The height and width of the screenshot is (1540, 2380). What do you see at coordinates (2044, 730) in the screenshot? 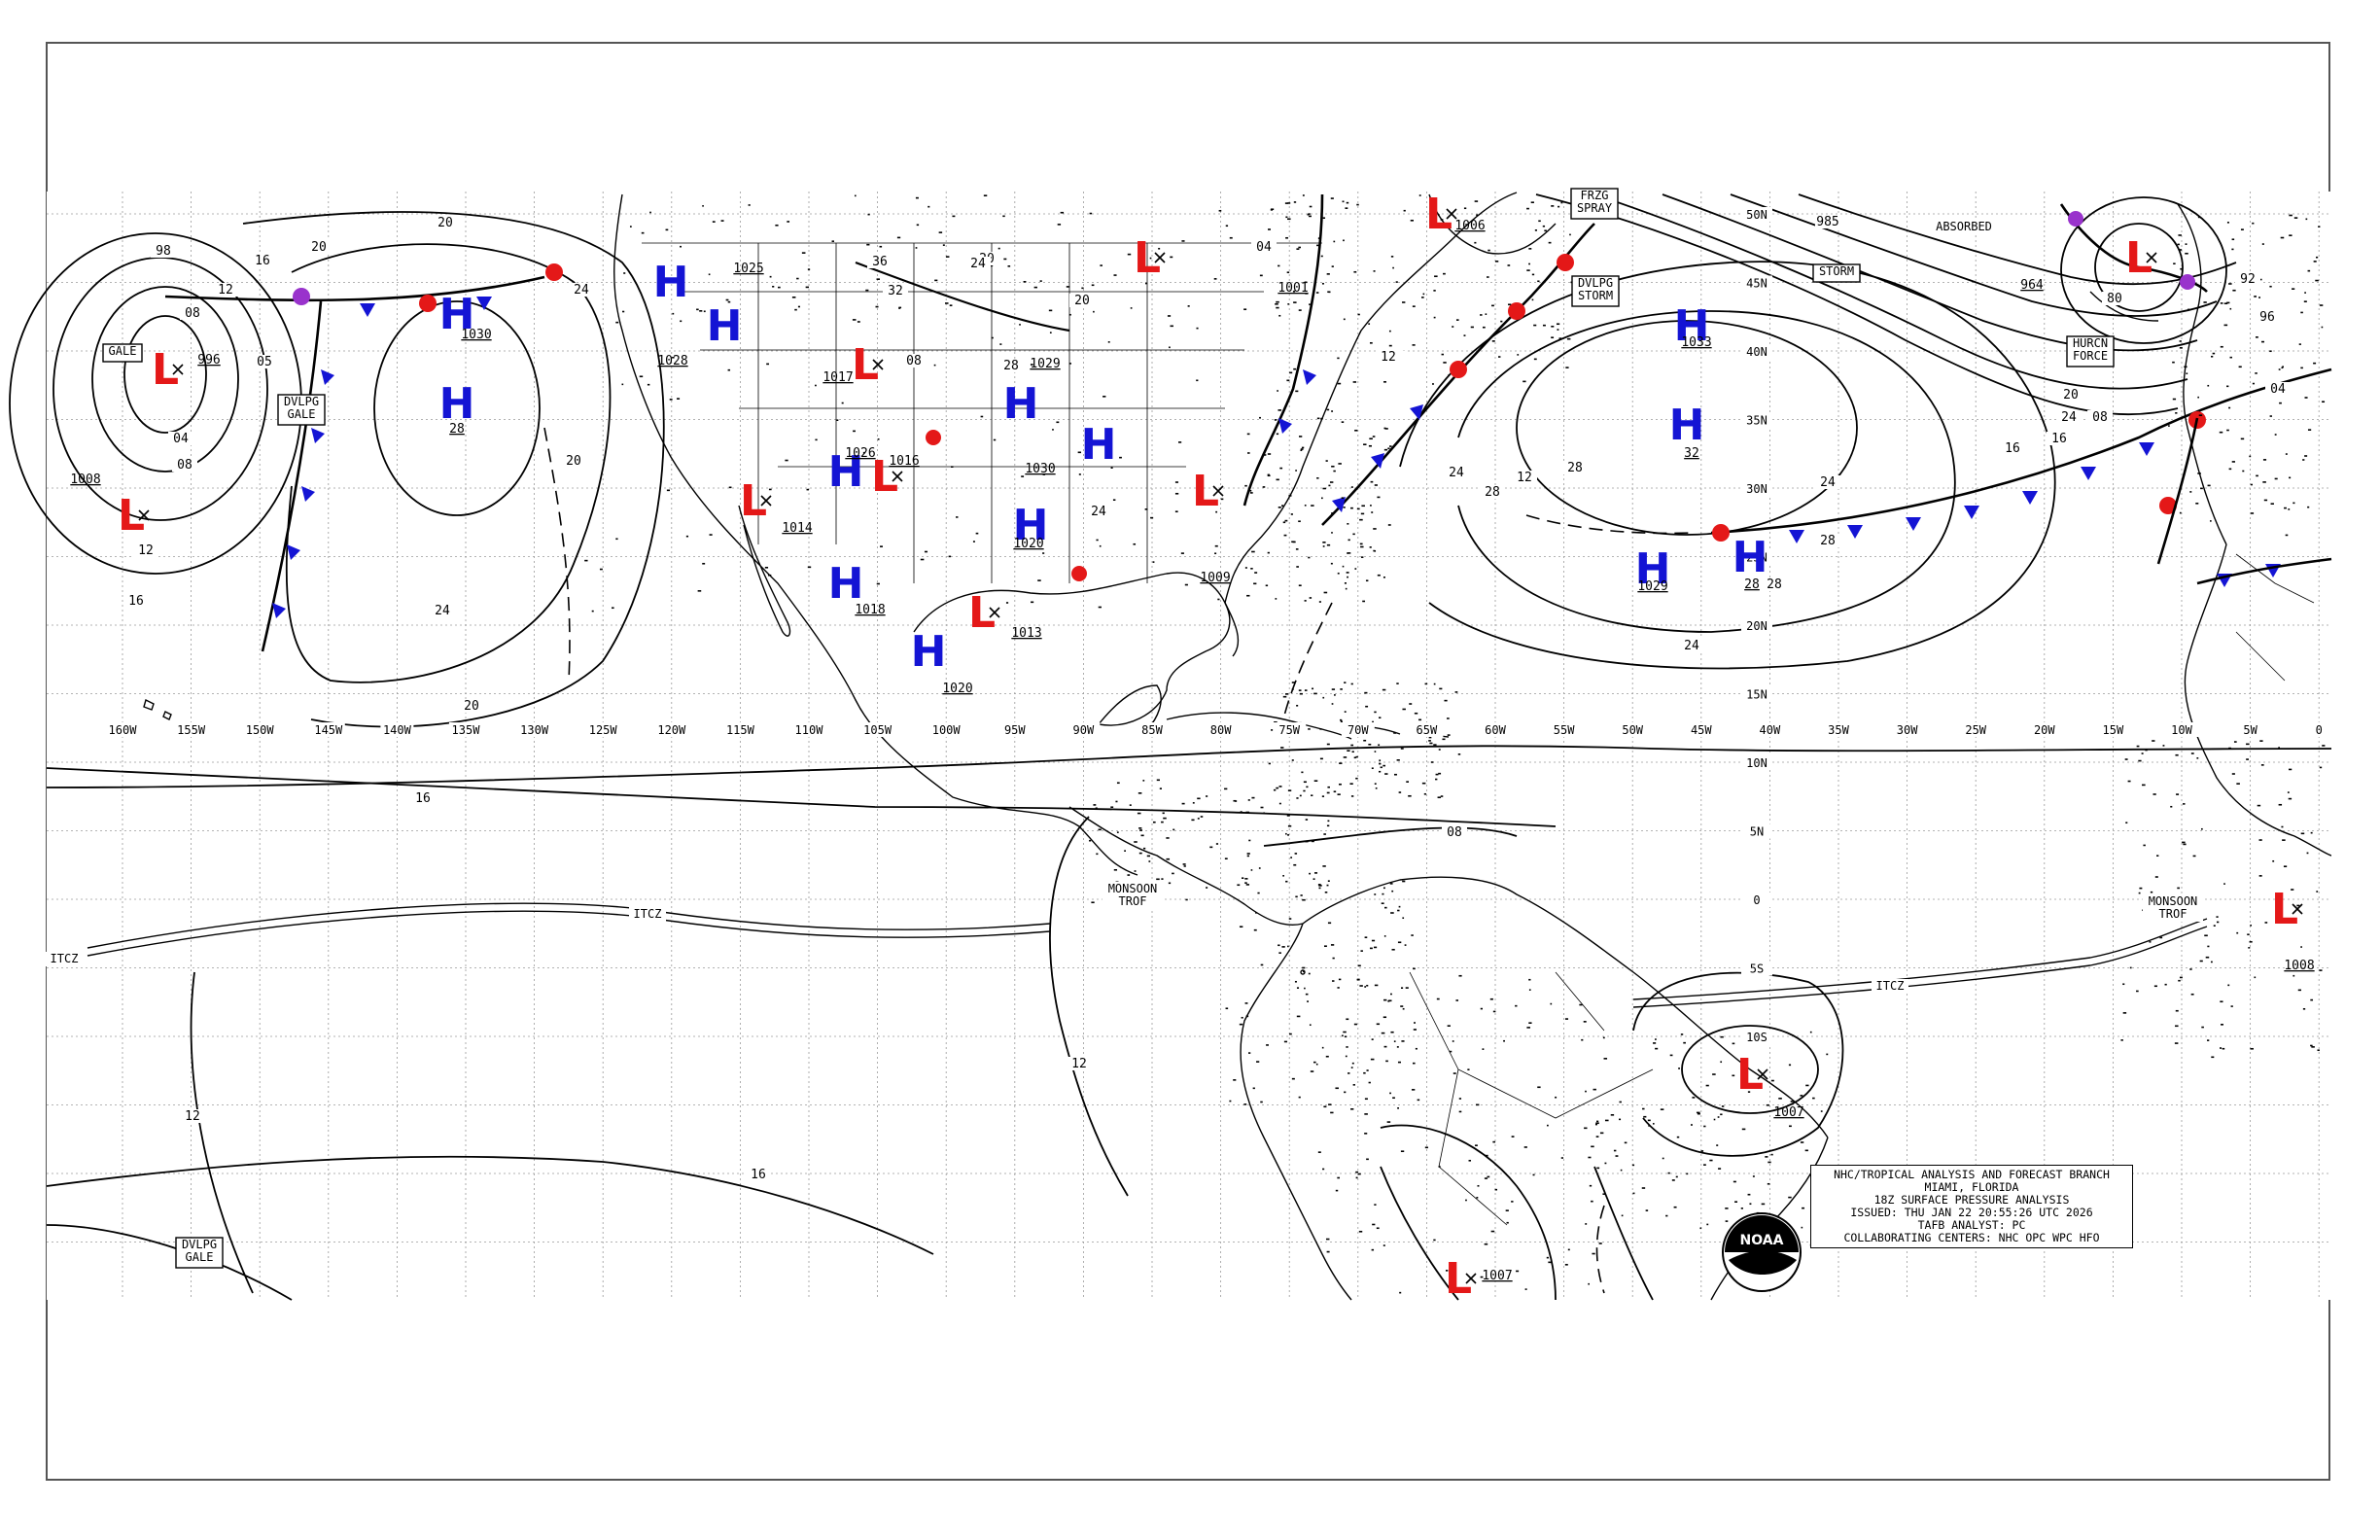
I see `longitude-label: 20W` at bounding box center [2044, 730].